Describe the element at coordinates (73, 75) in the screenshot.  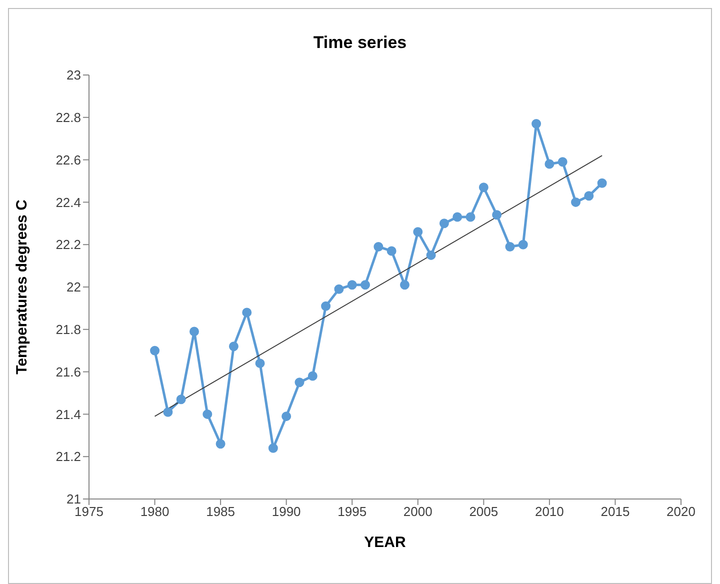
I see `y-tick-label: 23` at that location.